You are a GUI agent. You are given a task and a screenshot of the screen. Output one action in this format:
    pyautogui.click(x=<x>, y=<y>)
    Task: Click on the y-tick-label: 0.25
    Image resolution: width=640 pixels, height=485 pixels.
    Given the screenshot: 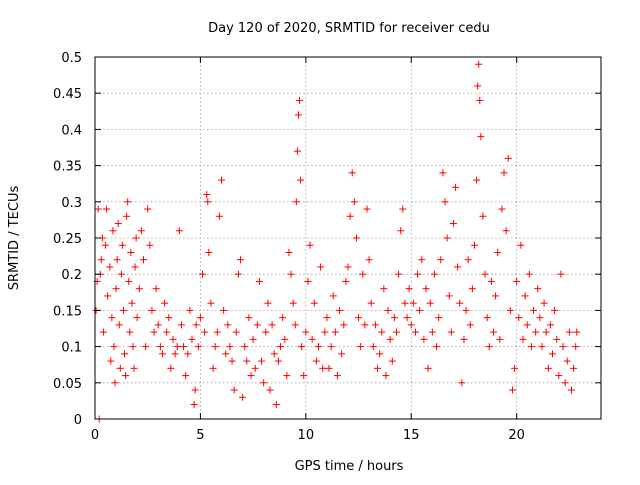 What is the action you would take?
    pyautogui.click(x=67, y=239)
    